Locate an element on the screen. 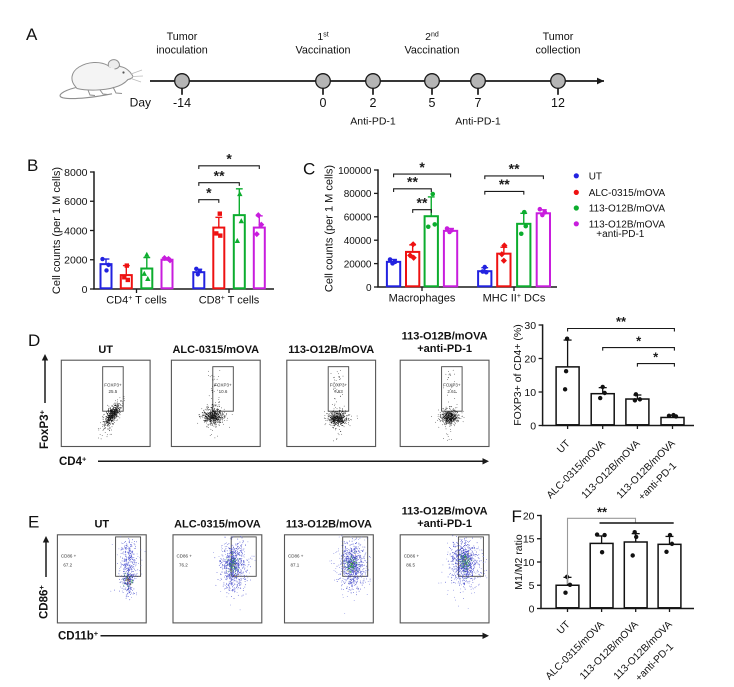  svg-text: inoculation is located at coordinates (182, 51).